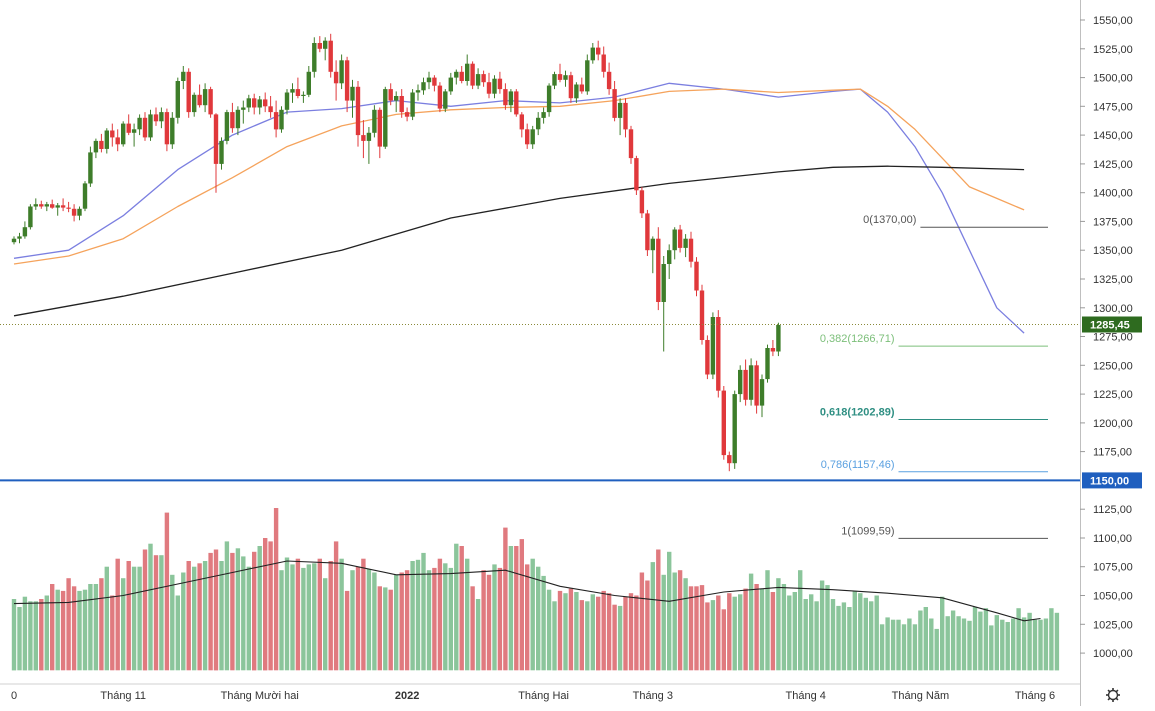 The width and height of the screenshot is (1155, 711). What do you see at coordinates (407, 696) in the screenshot?
I see `time-axis-label: 2022` at bounding box center [407, 696].